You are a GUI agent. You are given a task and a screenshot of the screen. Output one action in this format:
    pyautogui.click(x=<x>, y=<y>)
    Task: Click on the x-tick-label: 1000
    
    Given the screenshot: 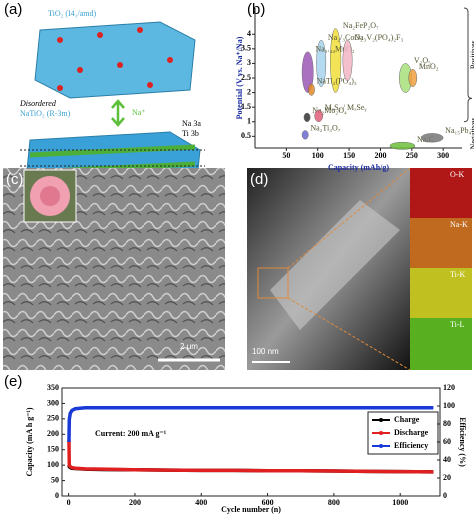 What is the action you would take?
    pyautogui.click(x=400, y=502)
    